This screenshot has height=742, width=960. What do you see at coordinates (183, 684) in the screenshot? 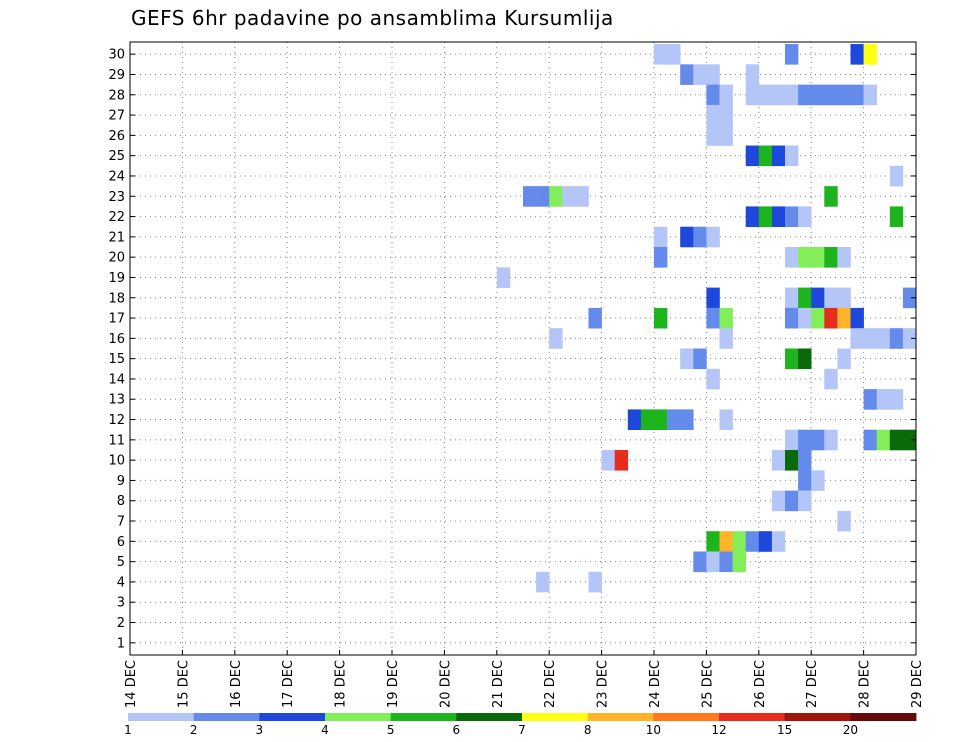
I see `x-tick-label: 15 DEC` at bounding box center [183, 684].